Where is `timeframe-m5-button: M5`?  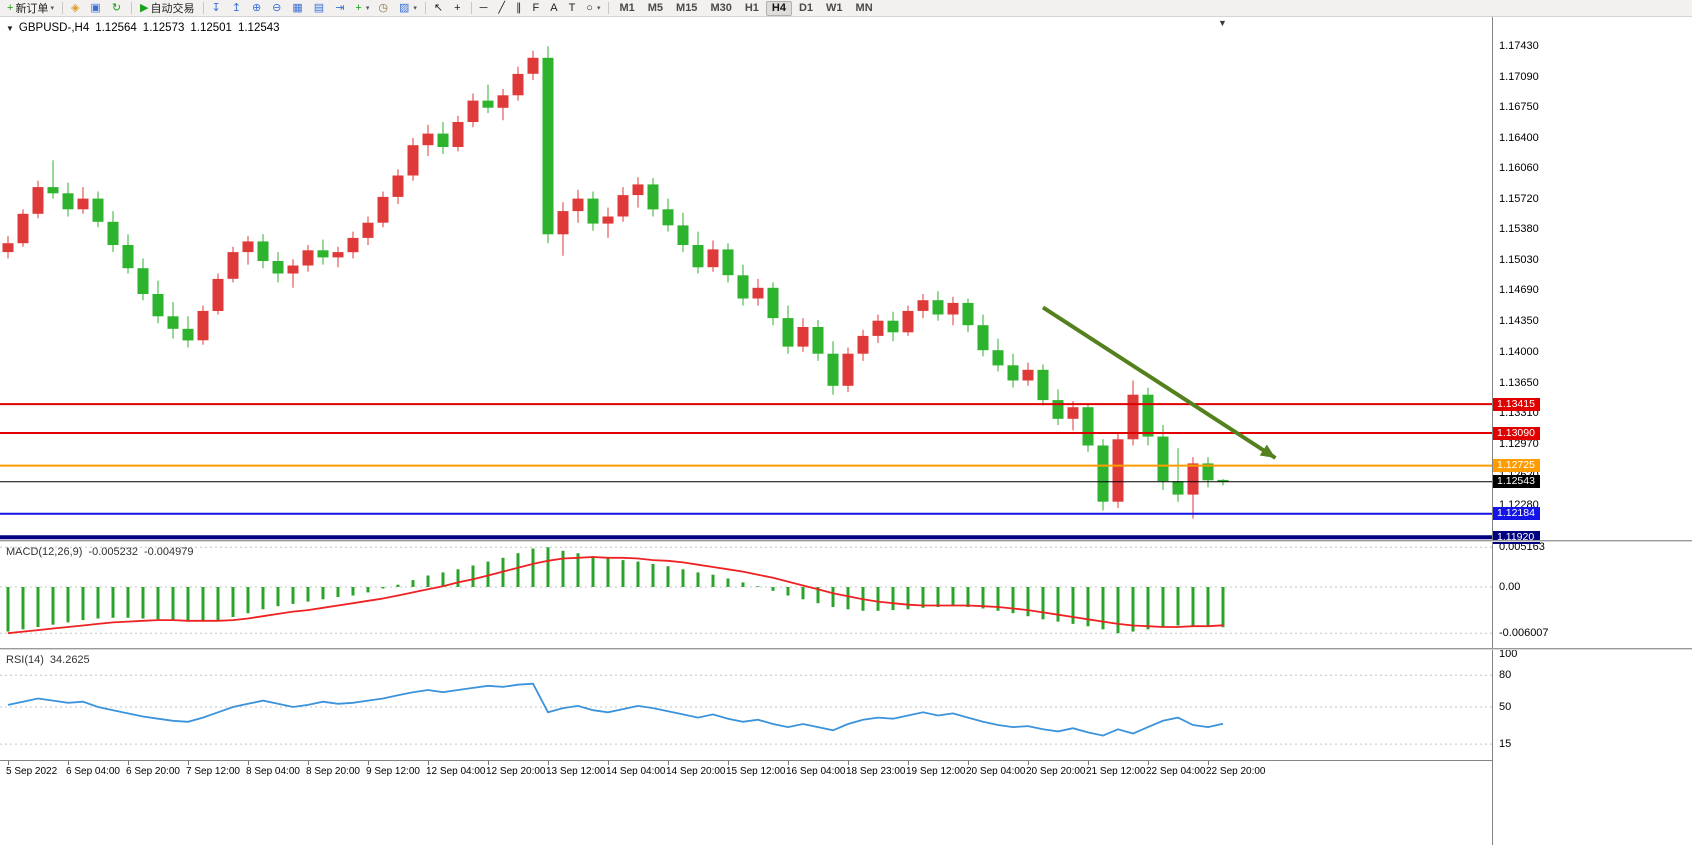 timeframe-m5-button: M5 is located at coordinates (655, 8).